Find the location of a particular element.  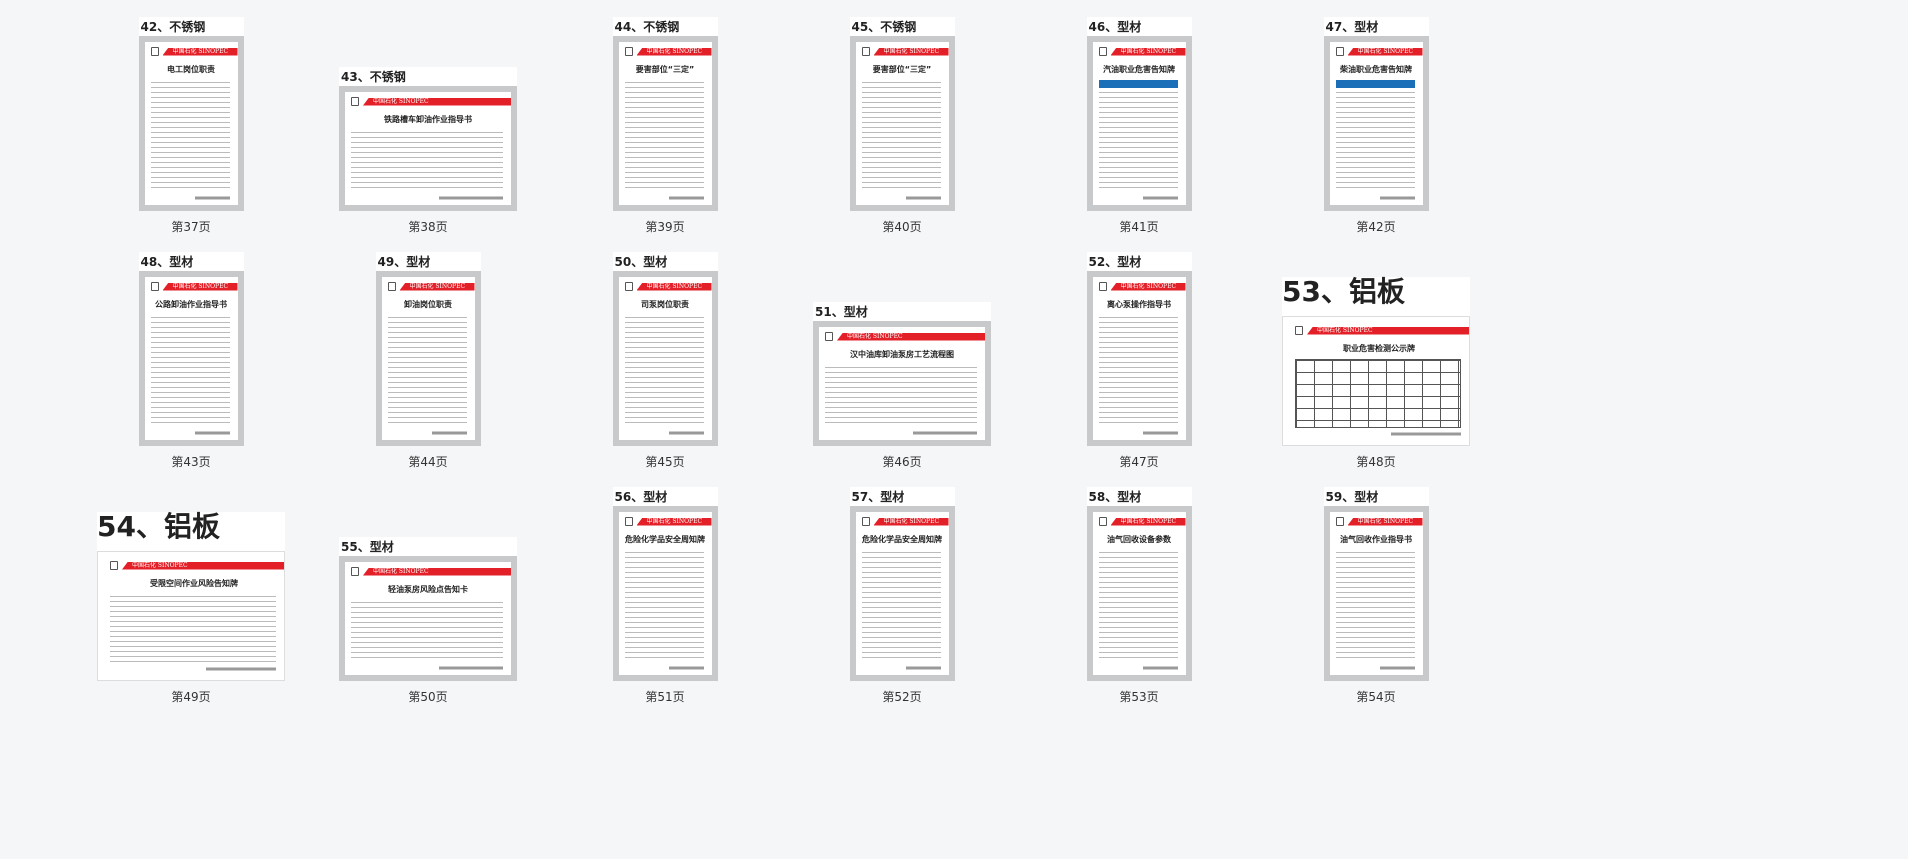

page-thumbnail: 44、不锈钢 中国石化 SINOPEC 要害部位“三定” 第39页 is located at coordinates (665, 117).